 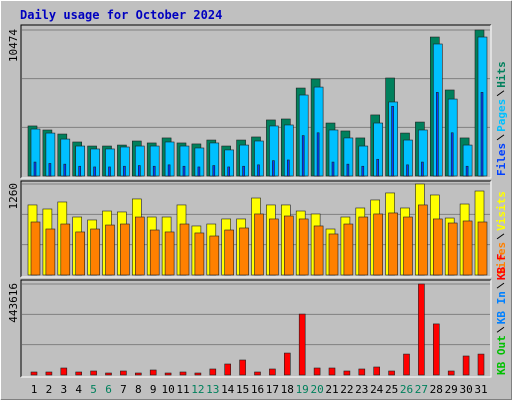 What do you see at coordinates (287, 389) in the screenshot?
I see `x-tick-label: 18` at bounding box center [287, 389].